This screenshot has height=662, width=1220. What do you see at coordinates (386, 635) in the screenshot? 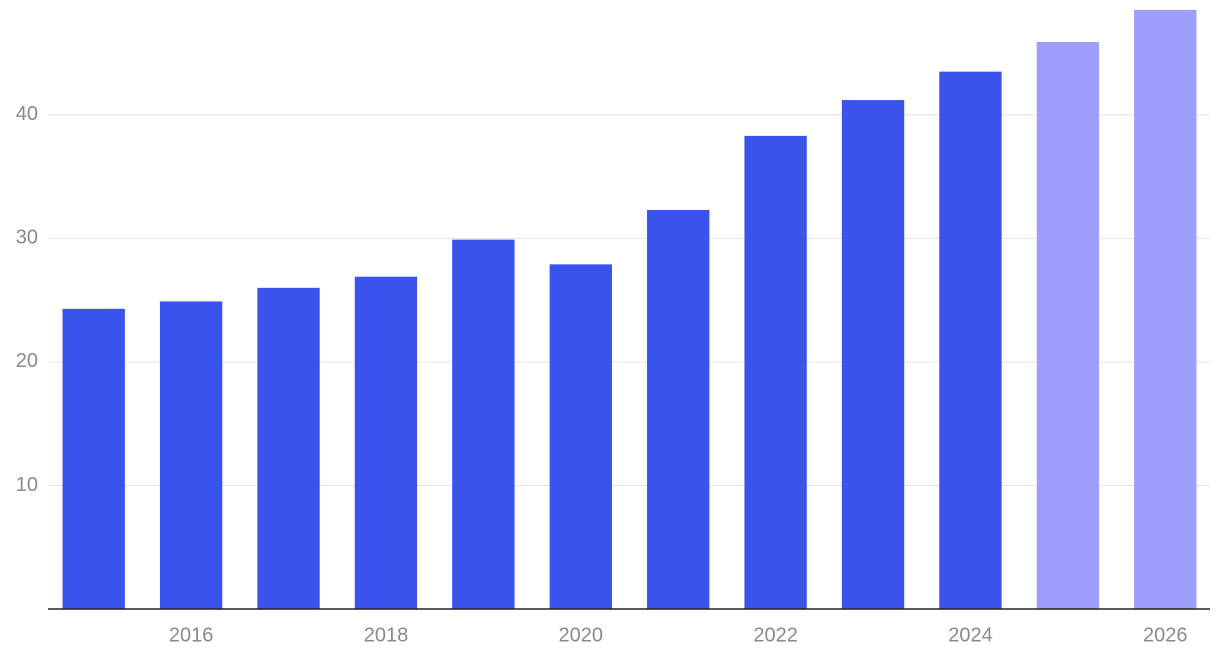
I see `x-tick-label: 2018` at bounding box center [386, 635].